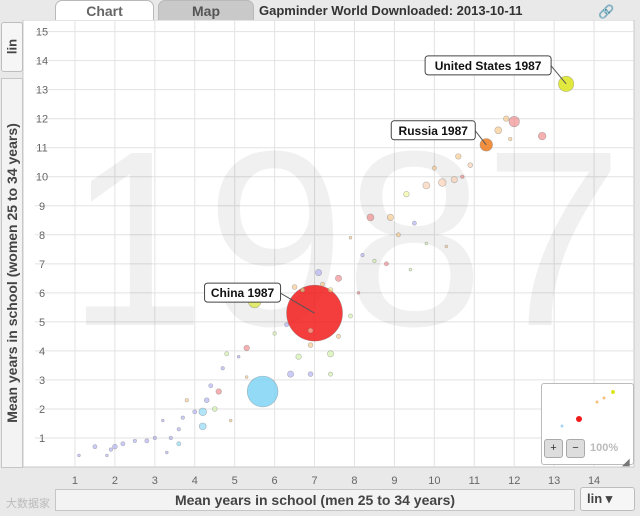  I want to click on annotation-box, so click(433, 130).